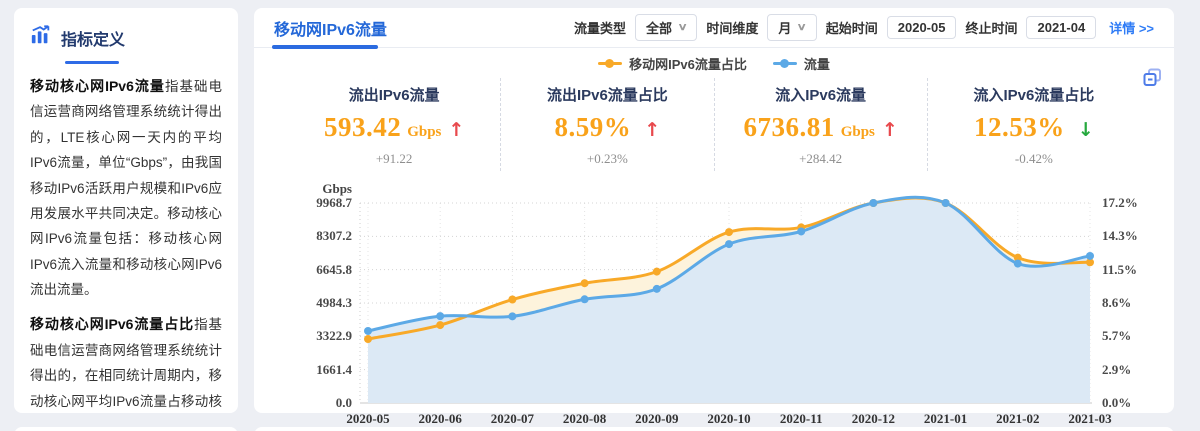  I want to click on traffic-type-value: 全部, so click(659, 28).